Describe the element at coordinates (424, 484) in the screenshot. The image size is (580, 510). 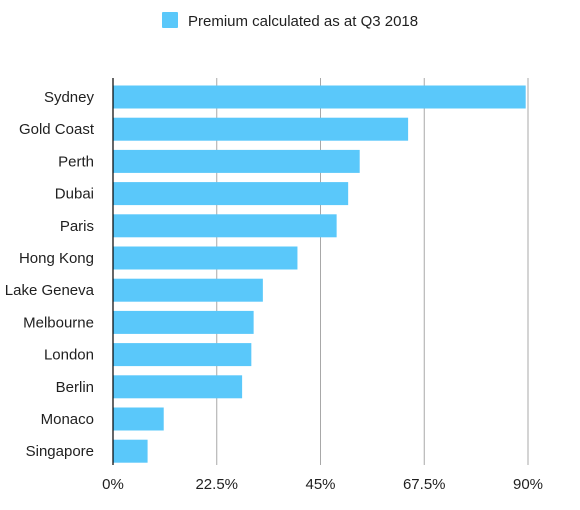
I see `x-tick-label: 67.5%` at that location.